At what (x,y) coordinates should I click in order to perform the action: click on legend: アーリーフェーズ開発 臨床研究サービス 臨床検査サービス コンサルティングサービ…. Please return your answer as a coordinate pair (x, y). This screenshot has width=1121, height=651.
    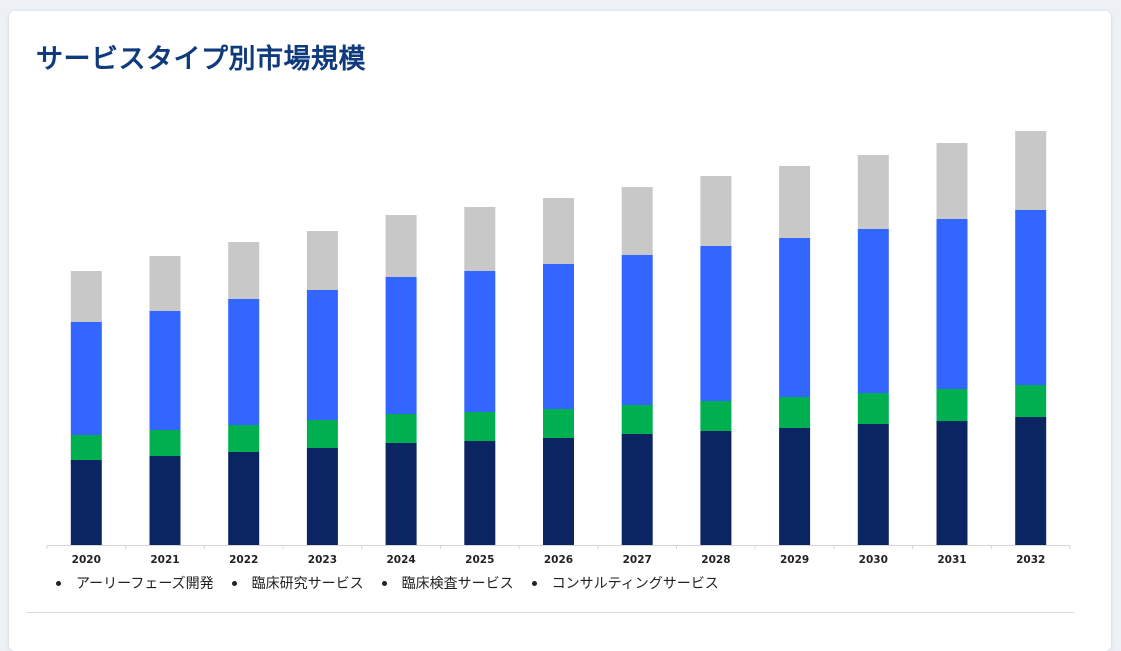
    Looking at the image, I should click on (396, 583).